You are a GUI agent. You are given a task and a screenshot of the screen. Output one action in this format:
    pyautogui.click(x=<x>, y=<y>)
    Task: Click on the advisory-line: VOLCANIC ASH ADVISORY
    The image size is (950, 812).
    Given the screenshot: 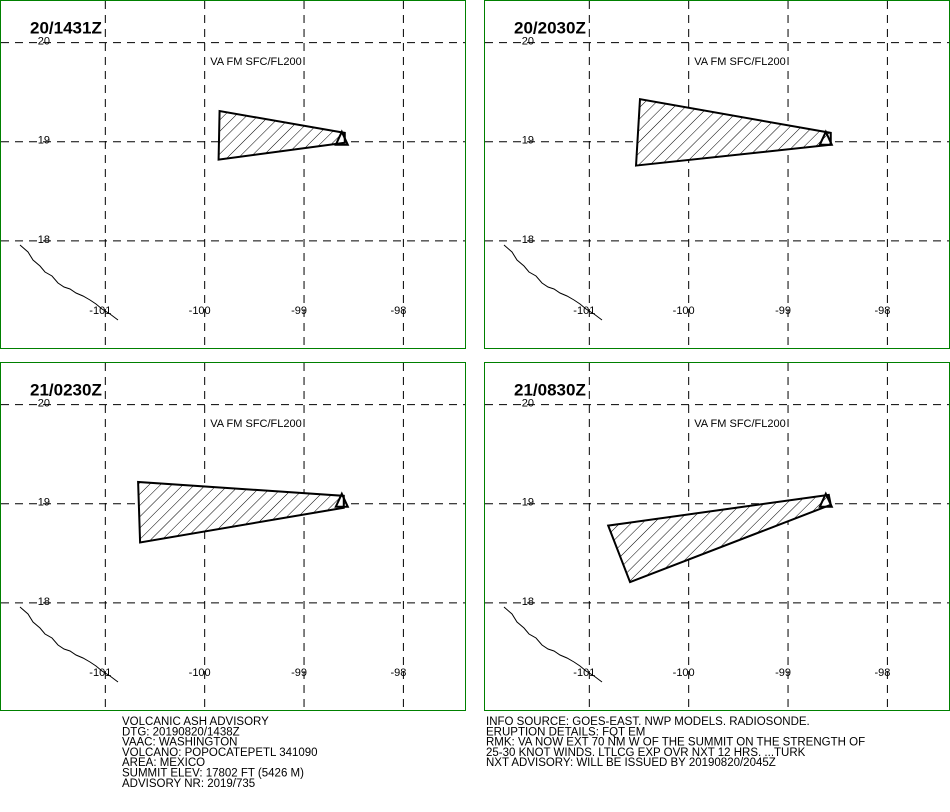 What is the action you would take?
    pyautogui.click(x=195, y=722)
    